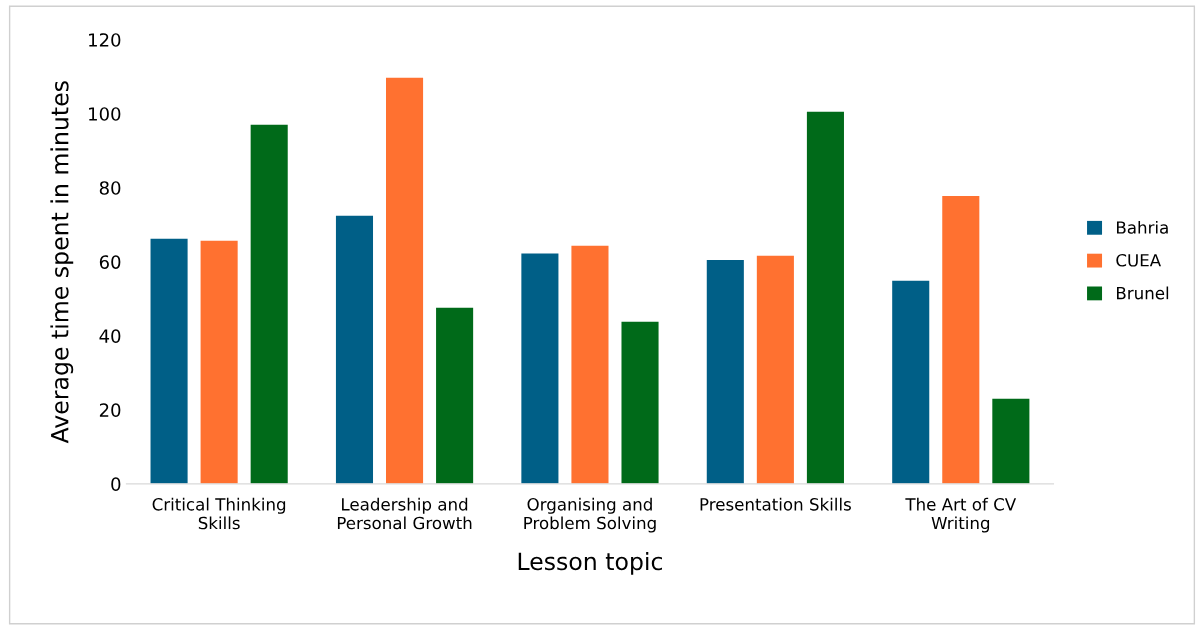 The image size is (1204, 630). Describe the element at coordinates (110, 336) in the screenshot. I see `y-tick-label: 40` at that location.